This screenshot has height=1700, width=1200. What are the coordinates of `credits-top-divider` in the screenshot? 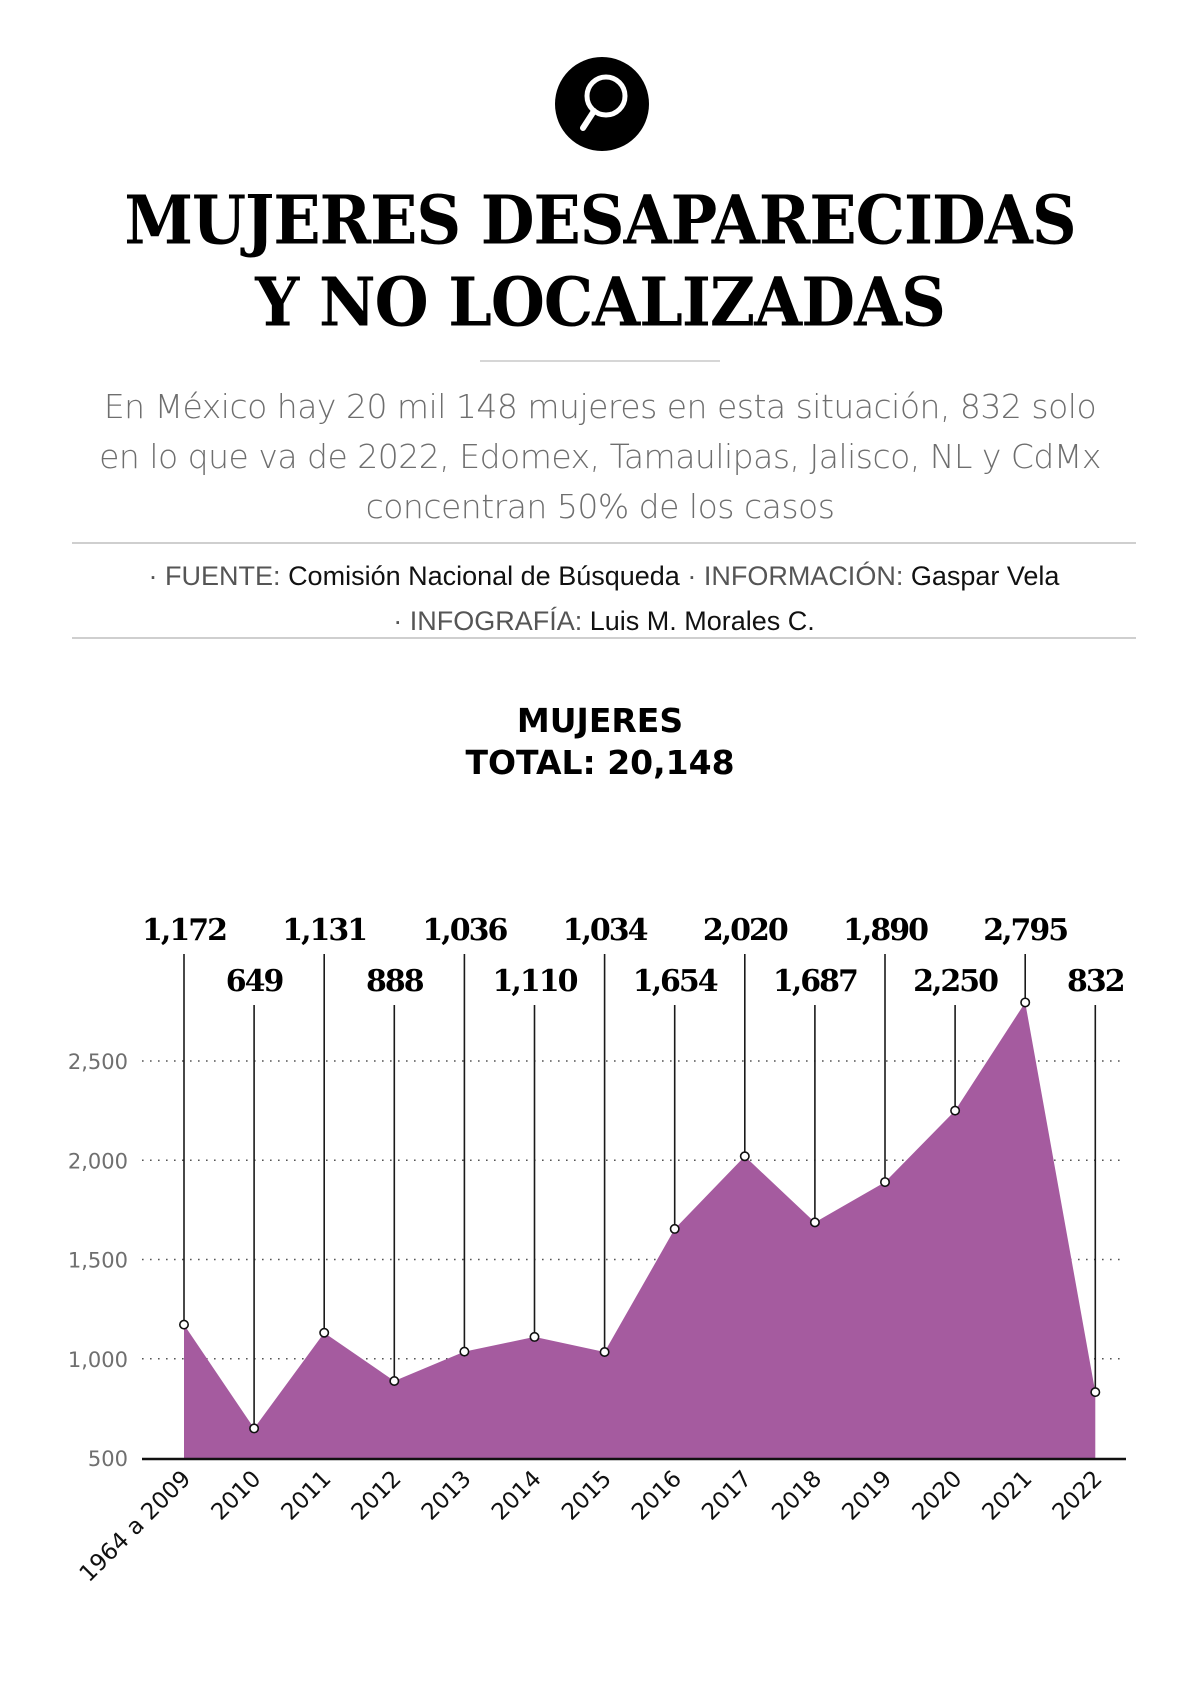 It's located at (604, 543).